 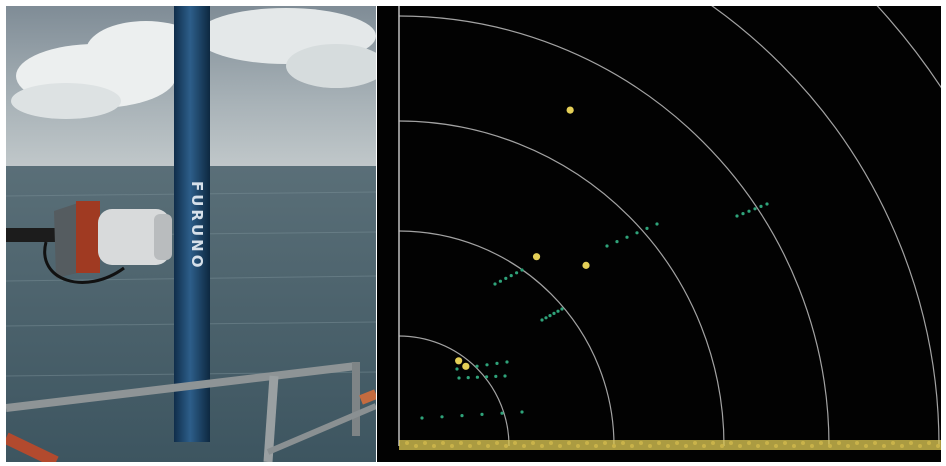 I want to click on range-ring, so click(x=506, y=338).